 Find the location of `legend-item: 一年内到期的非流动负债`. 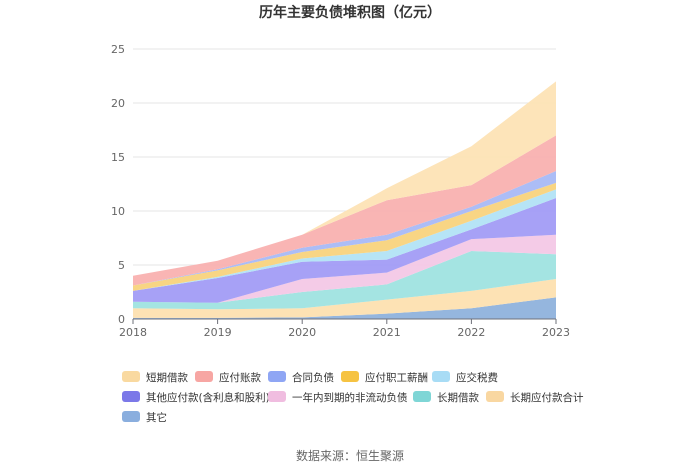

legend-item: 一年内到期的非流动负债 is located at coordinates (338, 397).